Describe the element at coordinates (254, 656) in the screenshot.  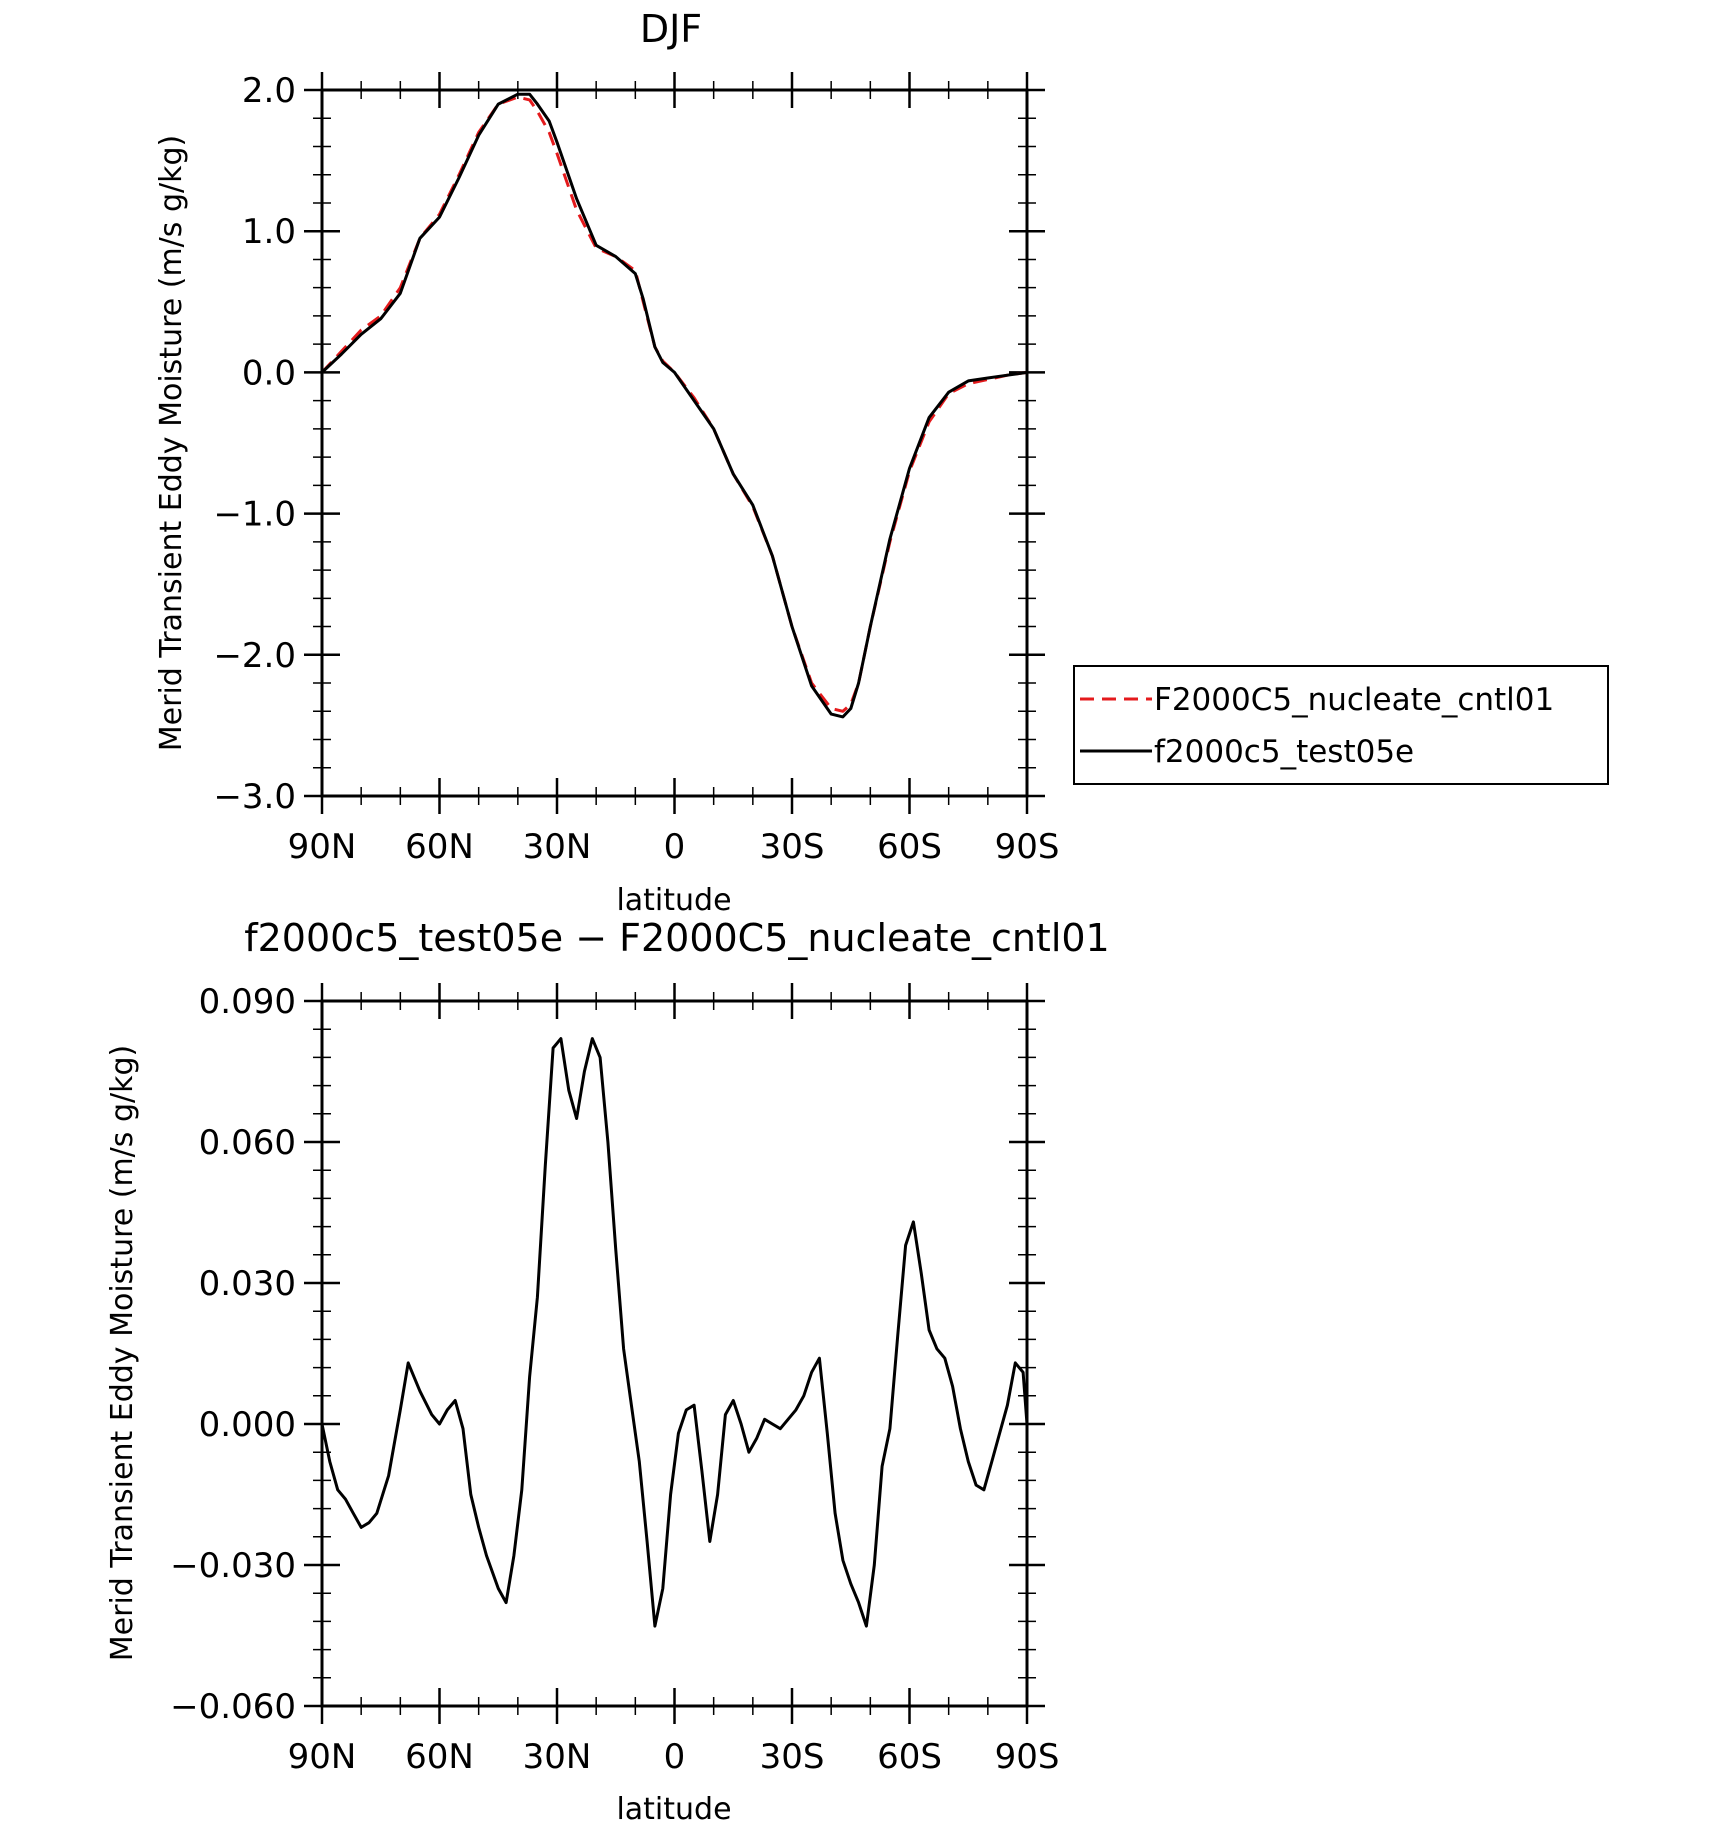
I see `y-tick-label: −2.0` at that location.